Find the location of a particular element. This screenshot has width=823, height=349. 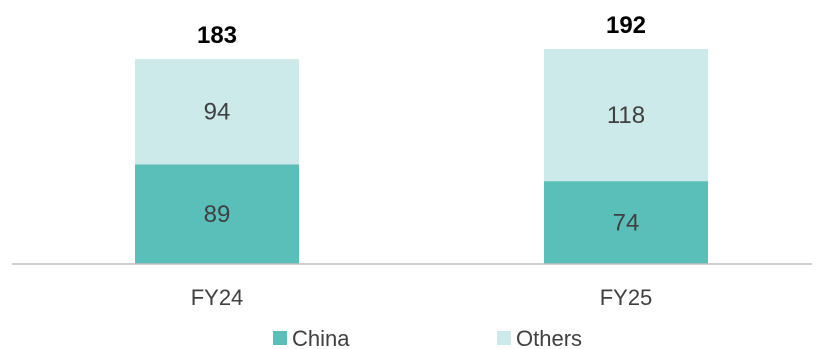

legend-item-others: Others is located at coordinates (539, 337).